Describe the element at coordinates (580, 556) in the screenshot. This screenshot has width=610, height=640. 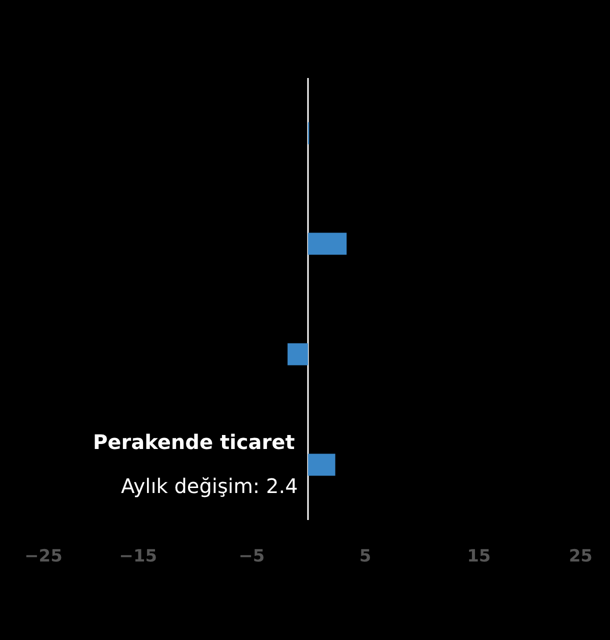
I see `x-tick-label: 25` at that location.